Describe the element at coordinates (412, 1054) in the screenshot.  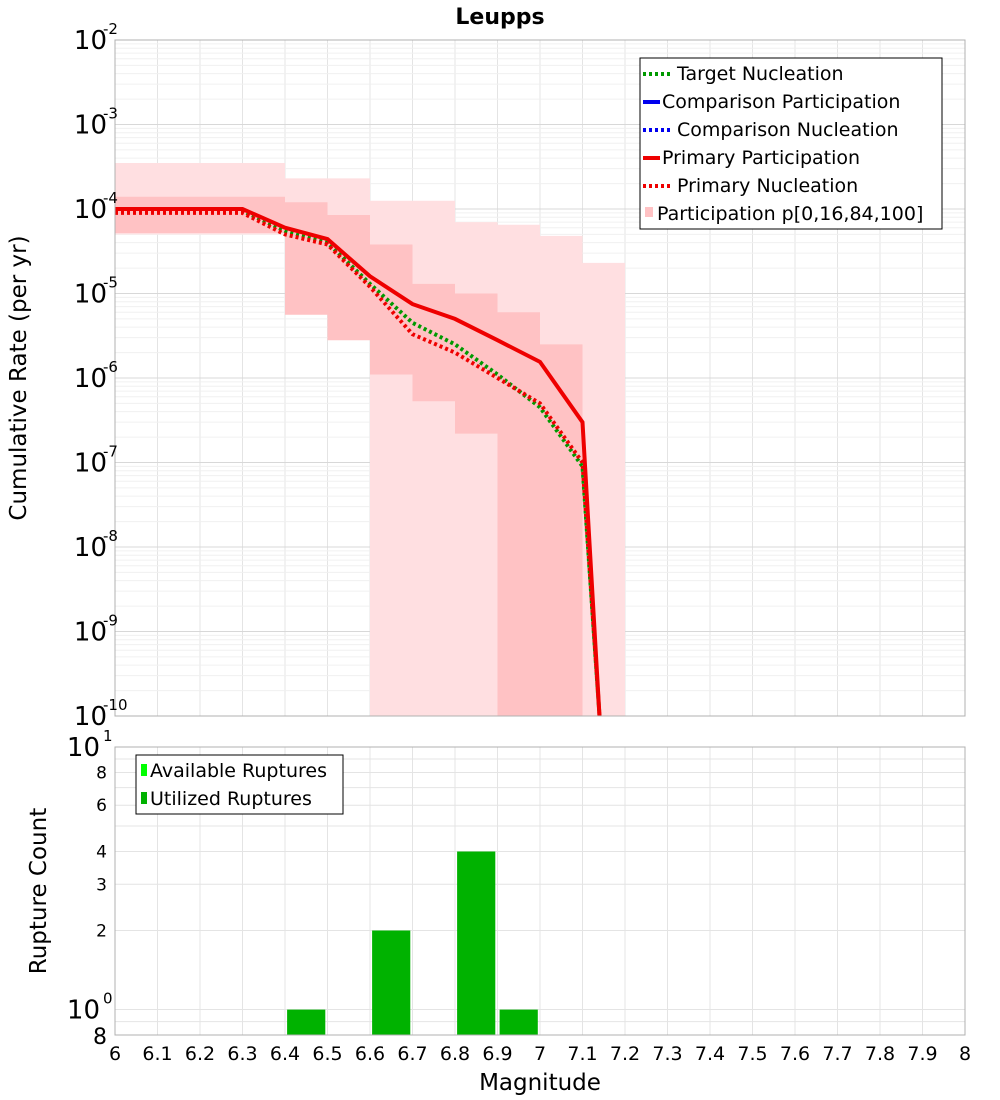
I see `x-tick-label: 6.7` at that location.